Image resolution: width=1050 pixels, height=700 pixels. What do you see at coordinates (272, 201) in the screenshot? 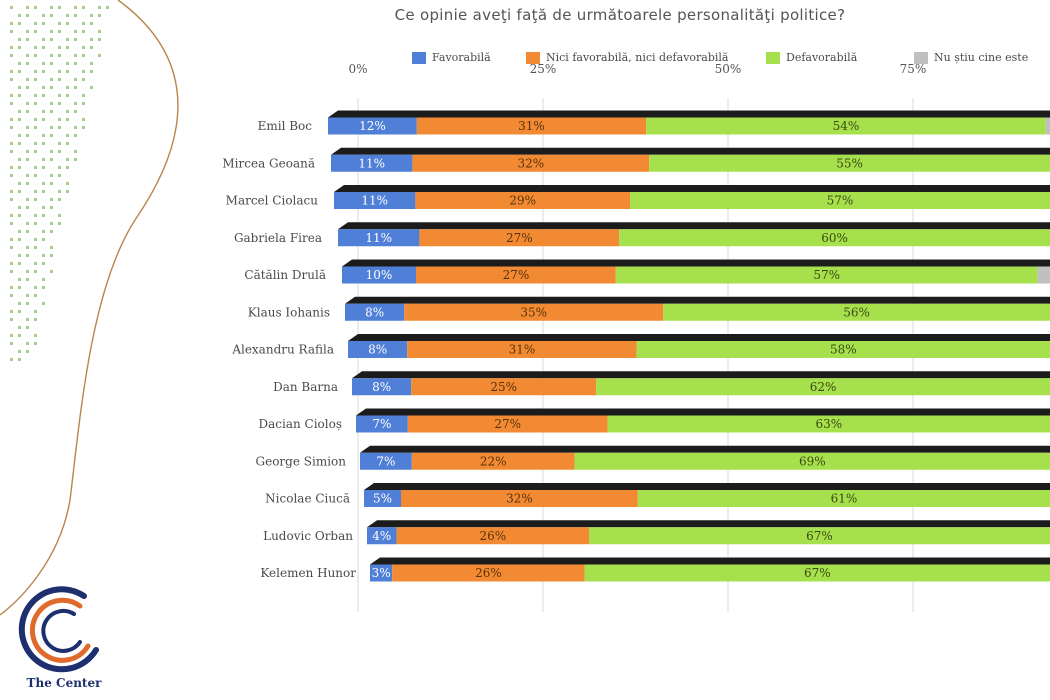
I see `category-label: Marcel Ciolacu` at bounding box center [272, 201].